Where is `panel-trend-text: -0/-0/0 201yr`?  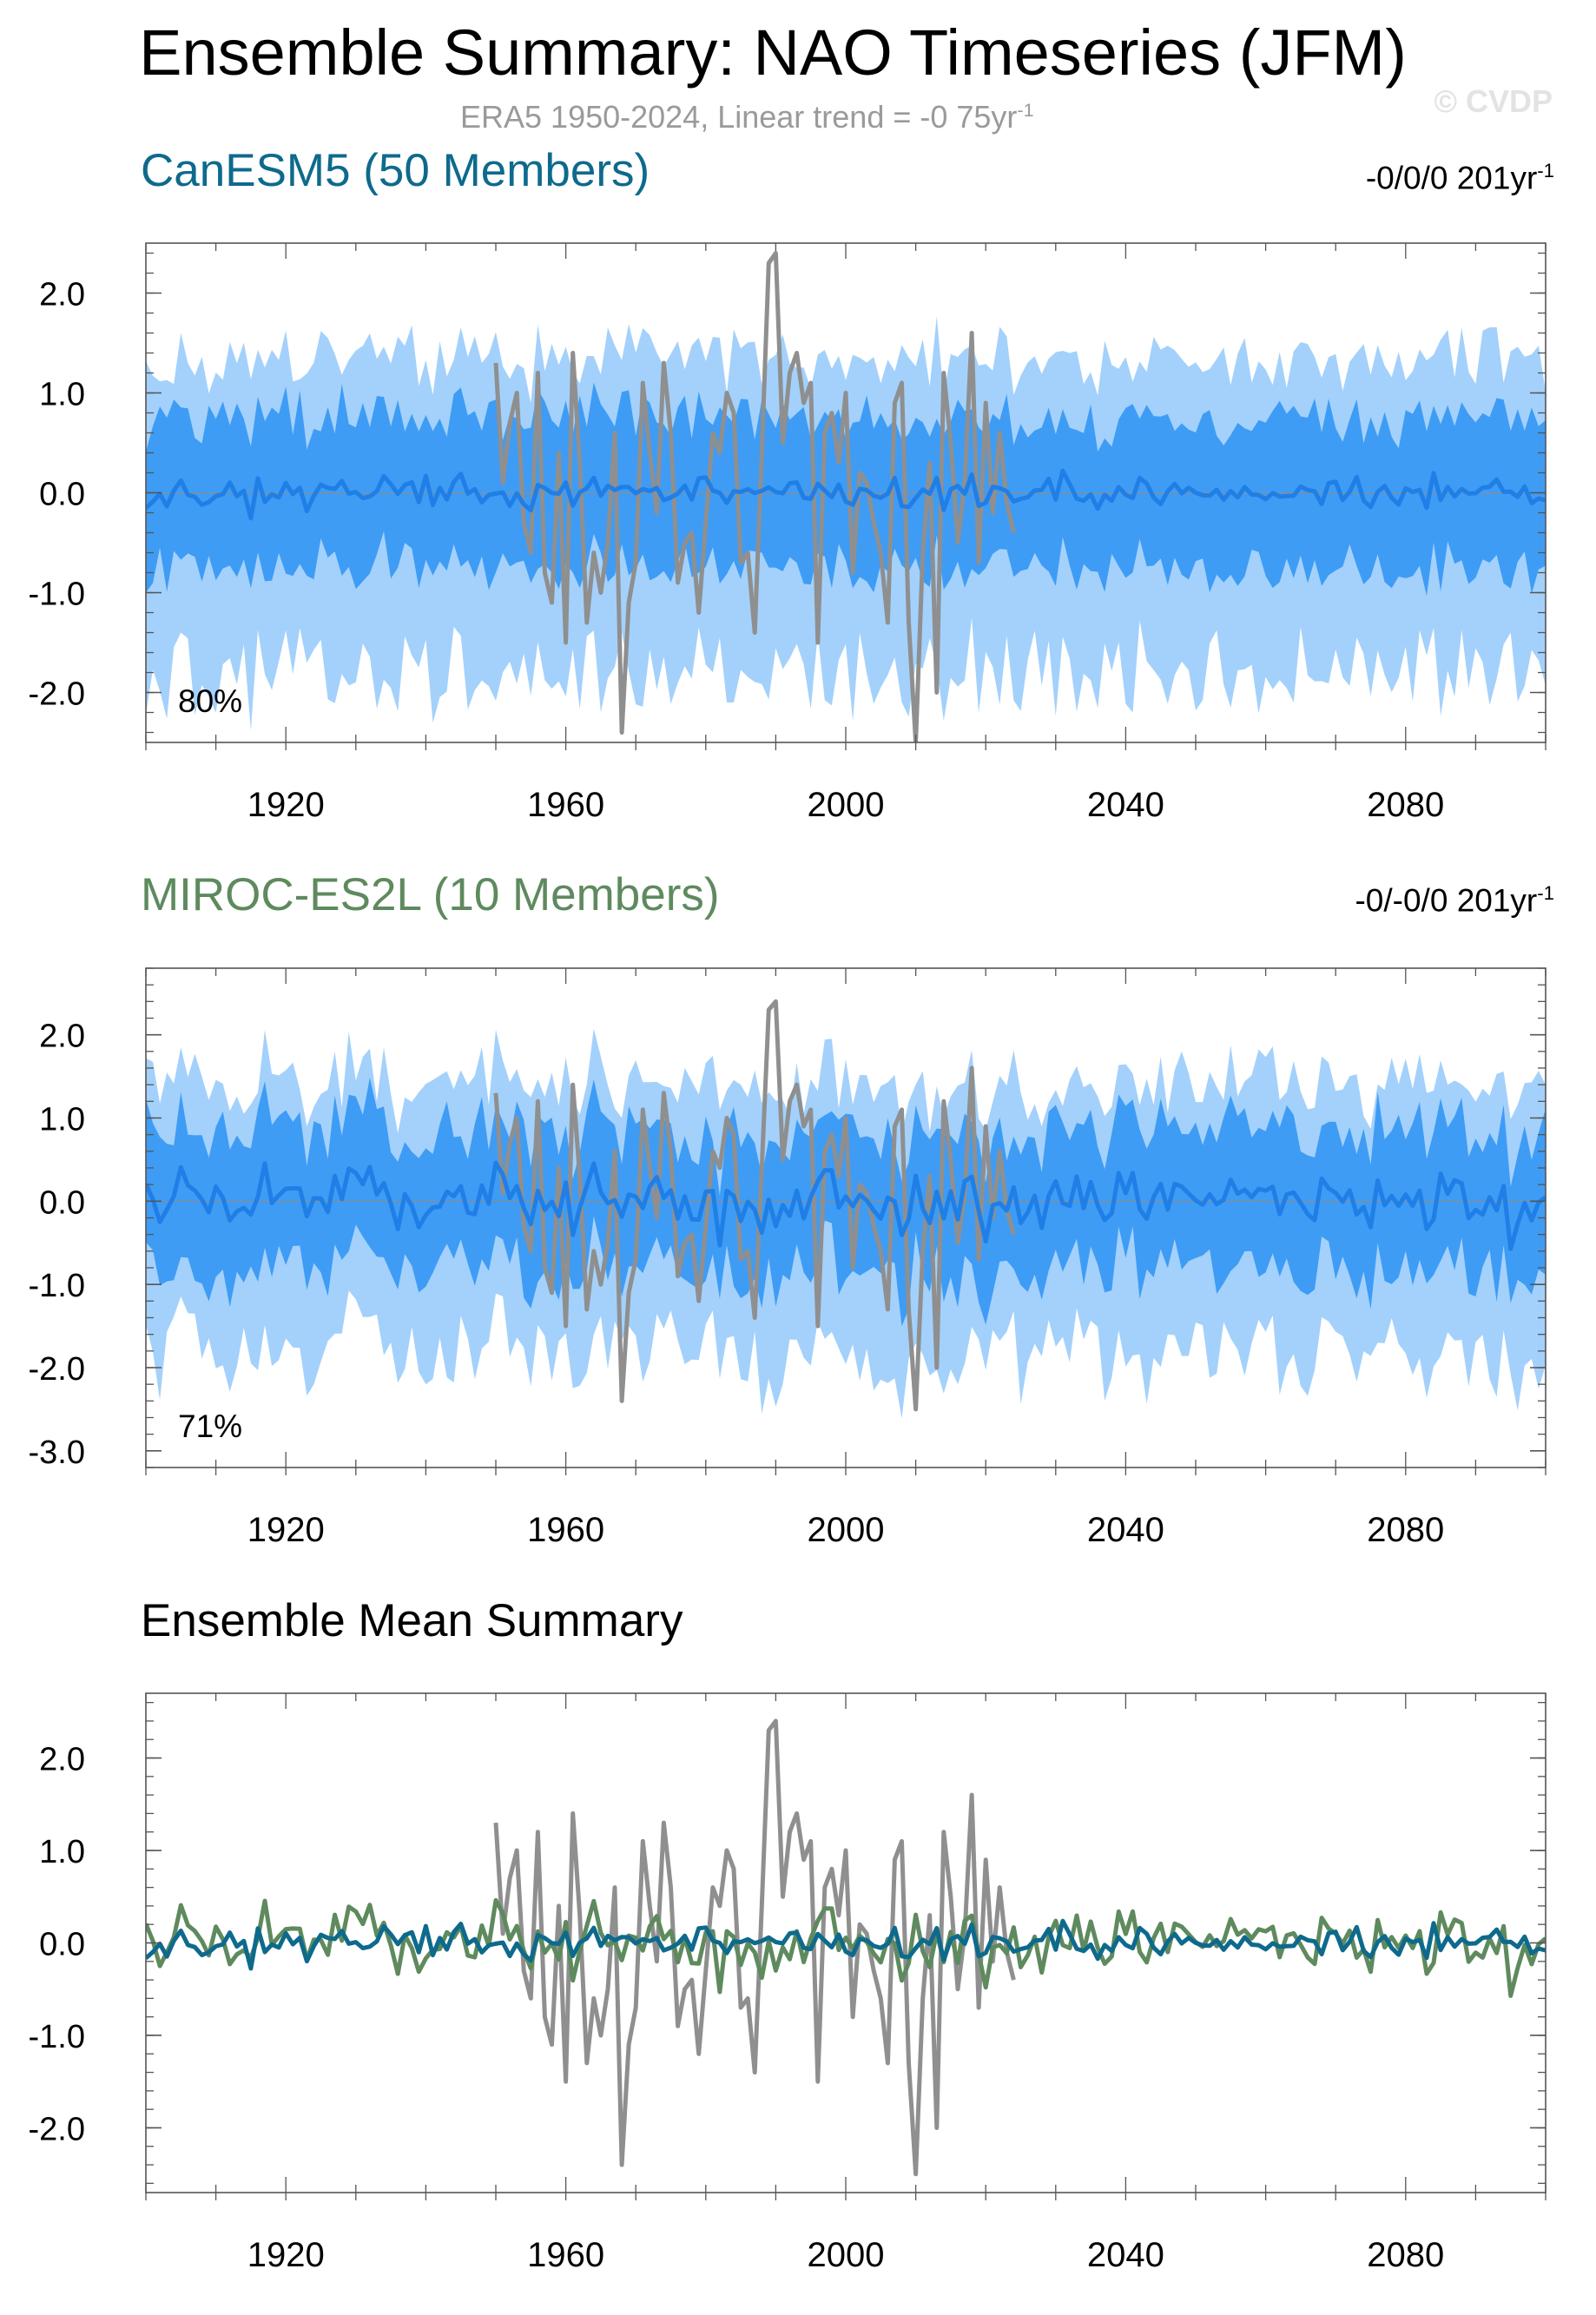
panel-trend-text: -0/-0/0 201yr is located at coordinates (1446, 900).